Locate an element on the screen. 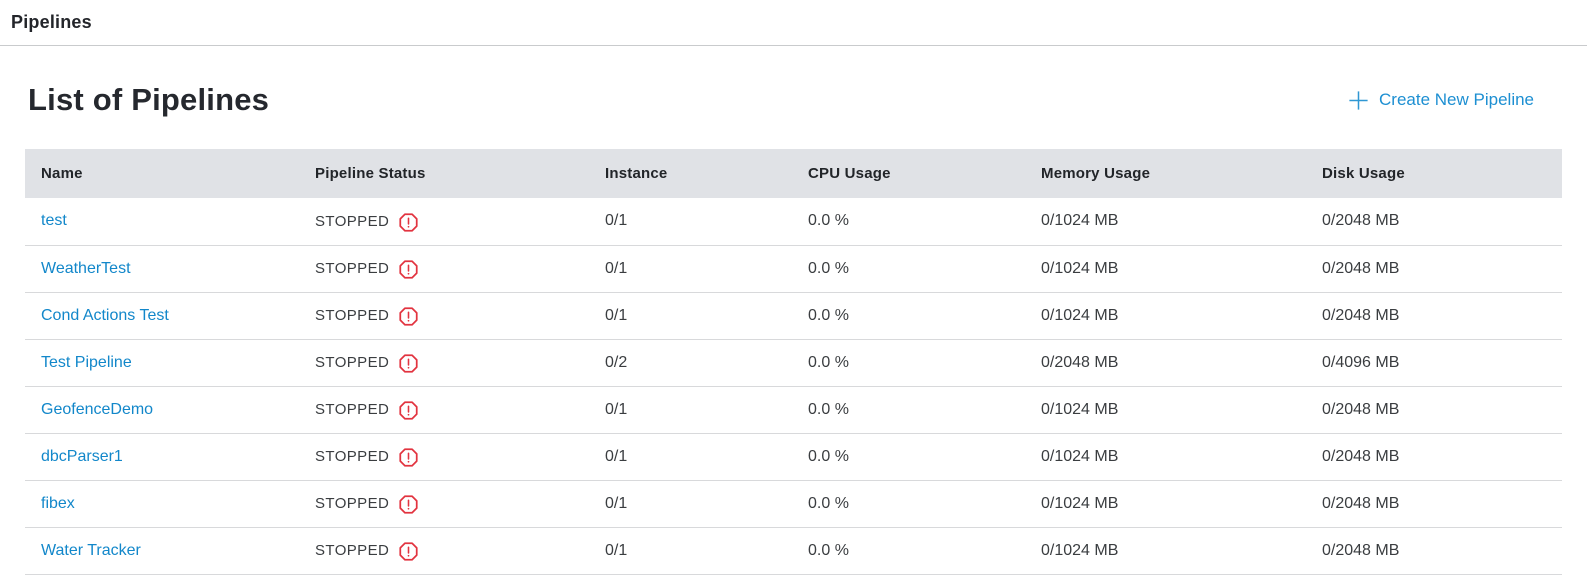 The height and width of the screenshot is (579, 1587). topbar-title: Pipelines is located at coordinates (51, 22).